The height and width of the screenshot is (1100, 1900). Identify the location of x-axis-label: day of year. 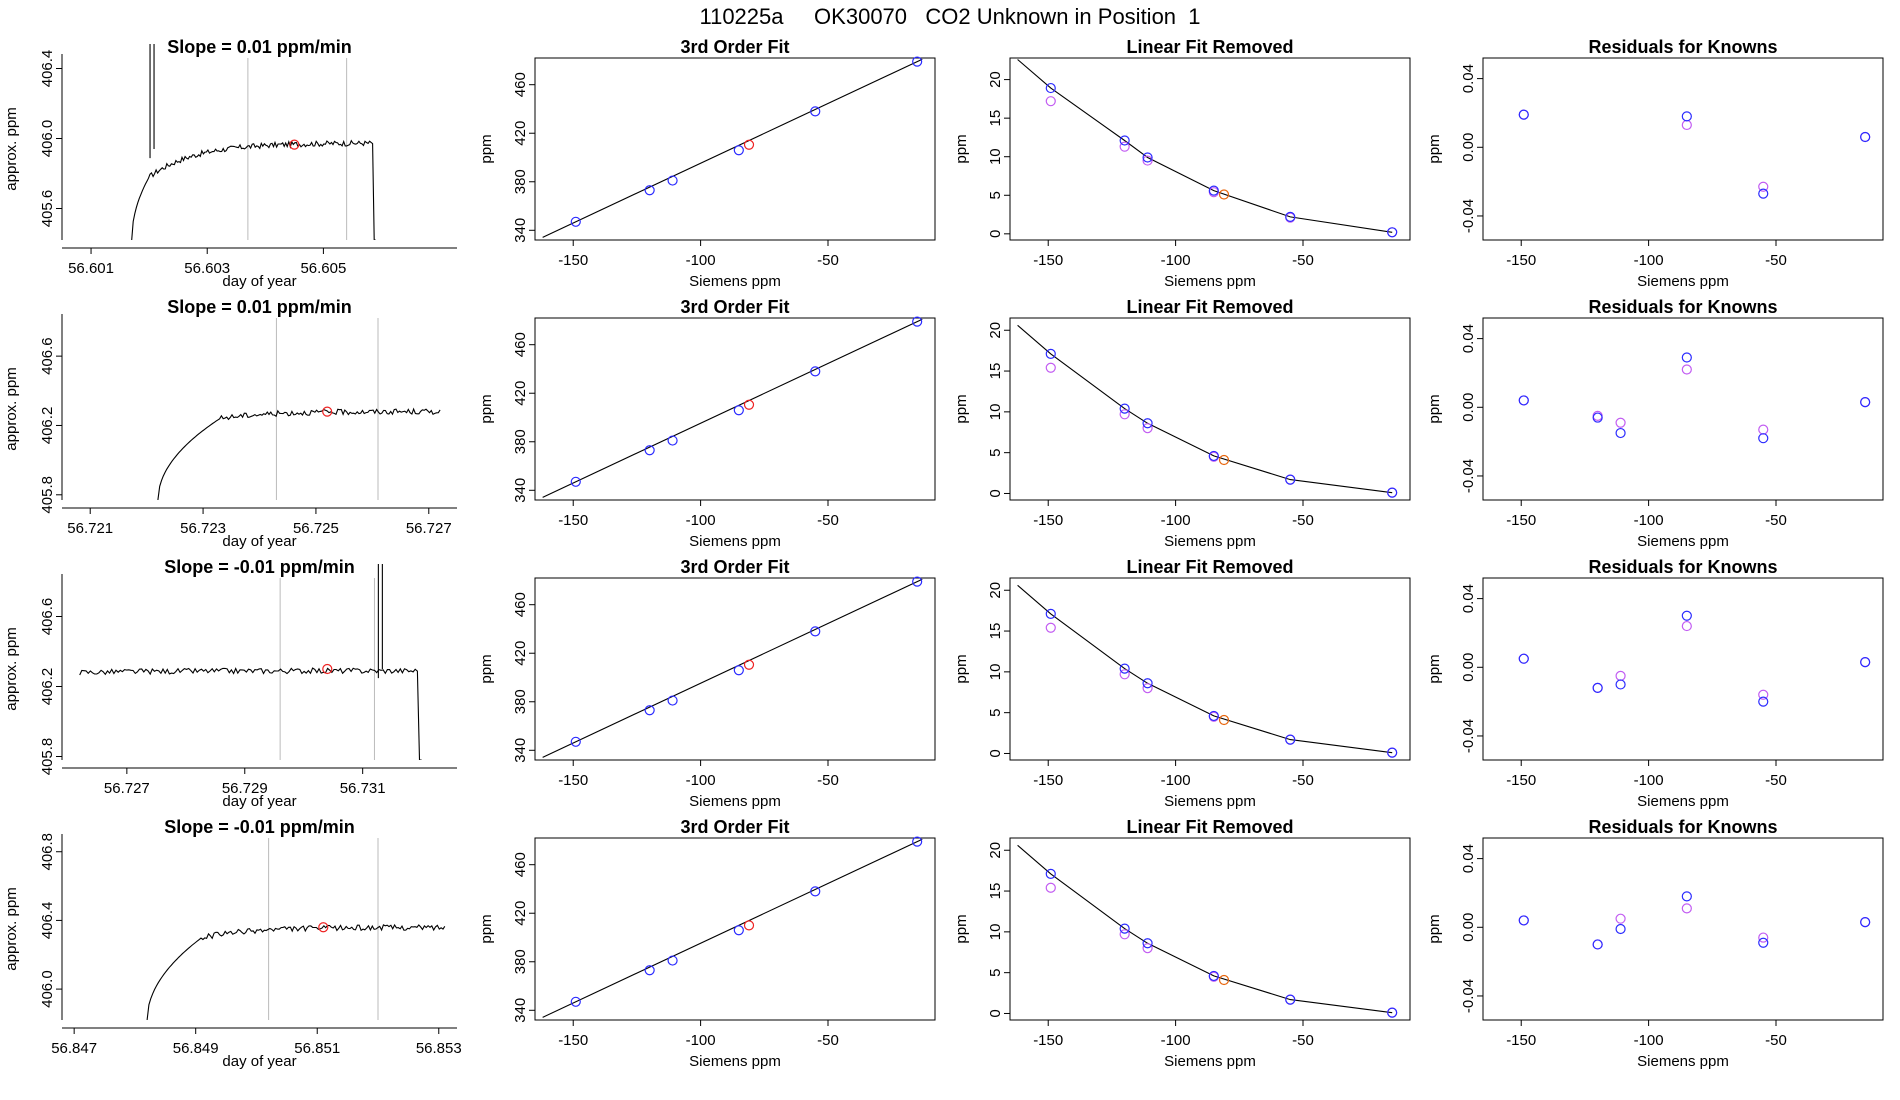
(259, 1061).